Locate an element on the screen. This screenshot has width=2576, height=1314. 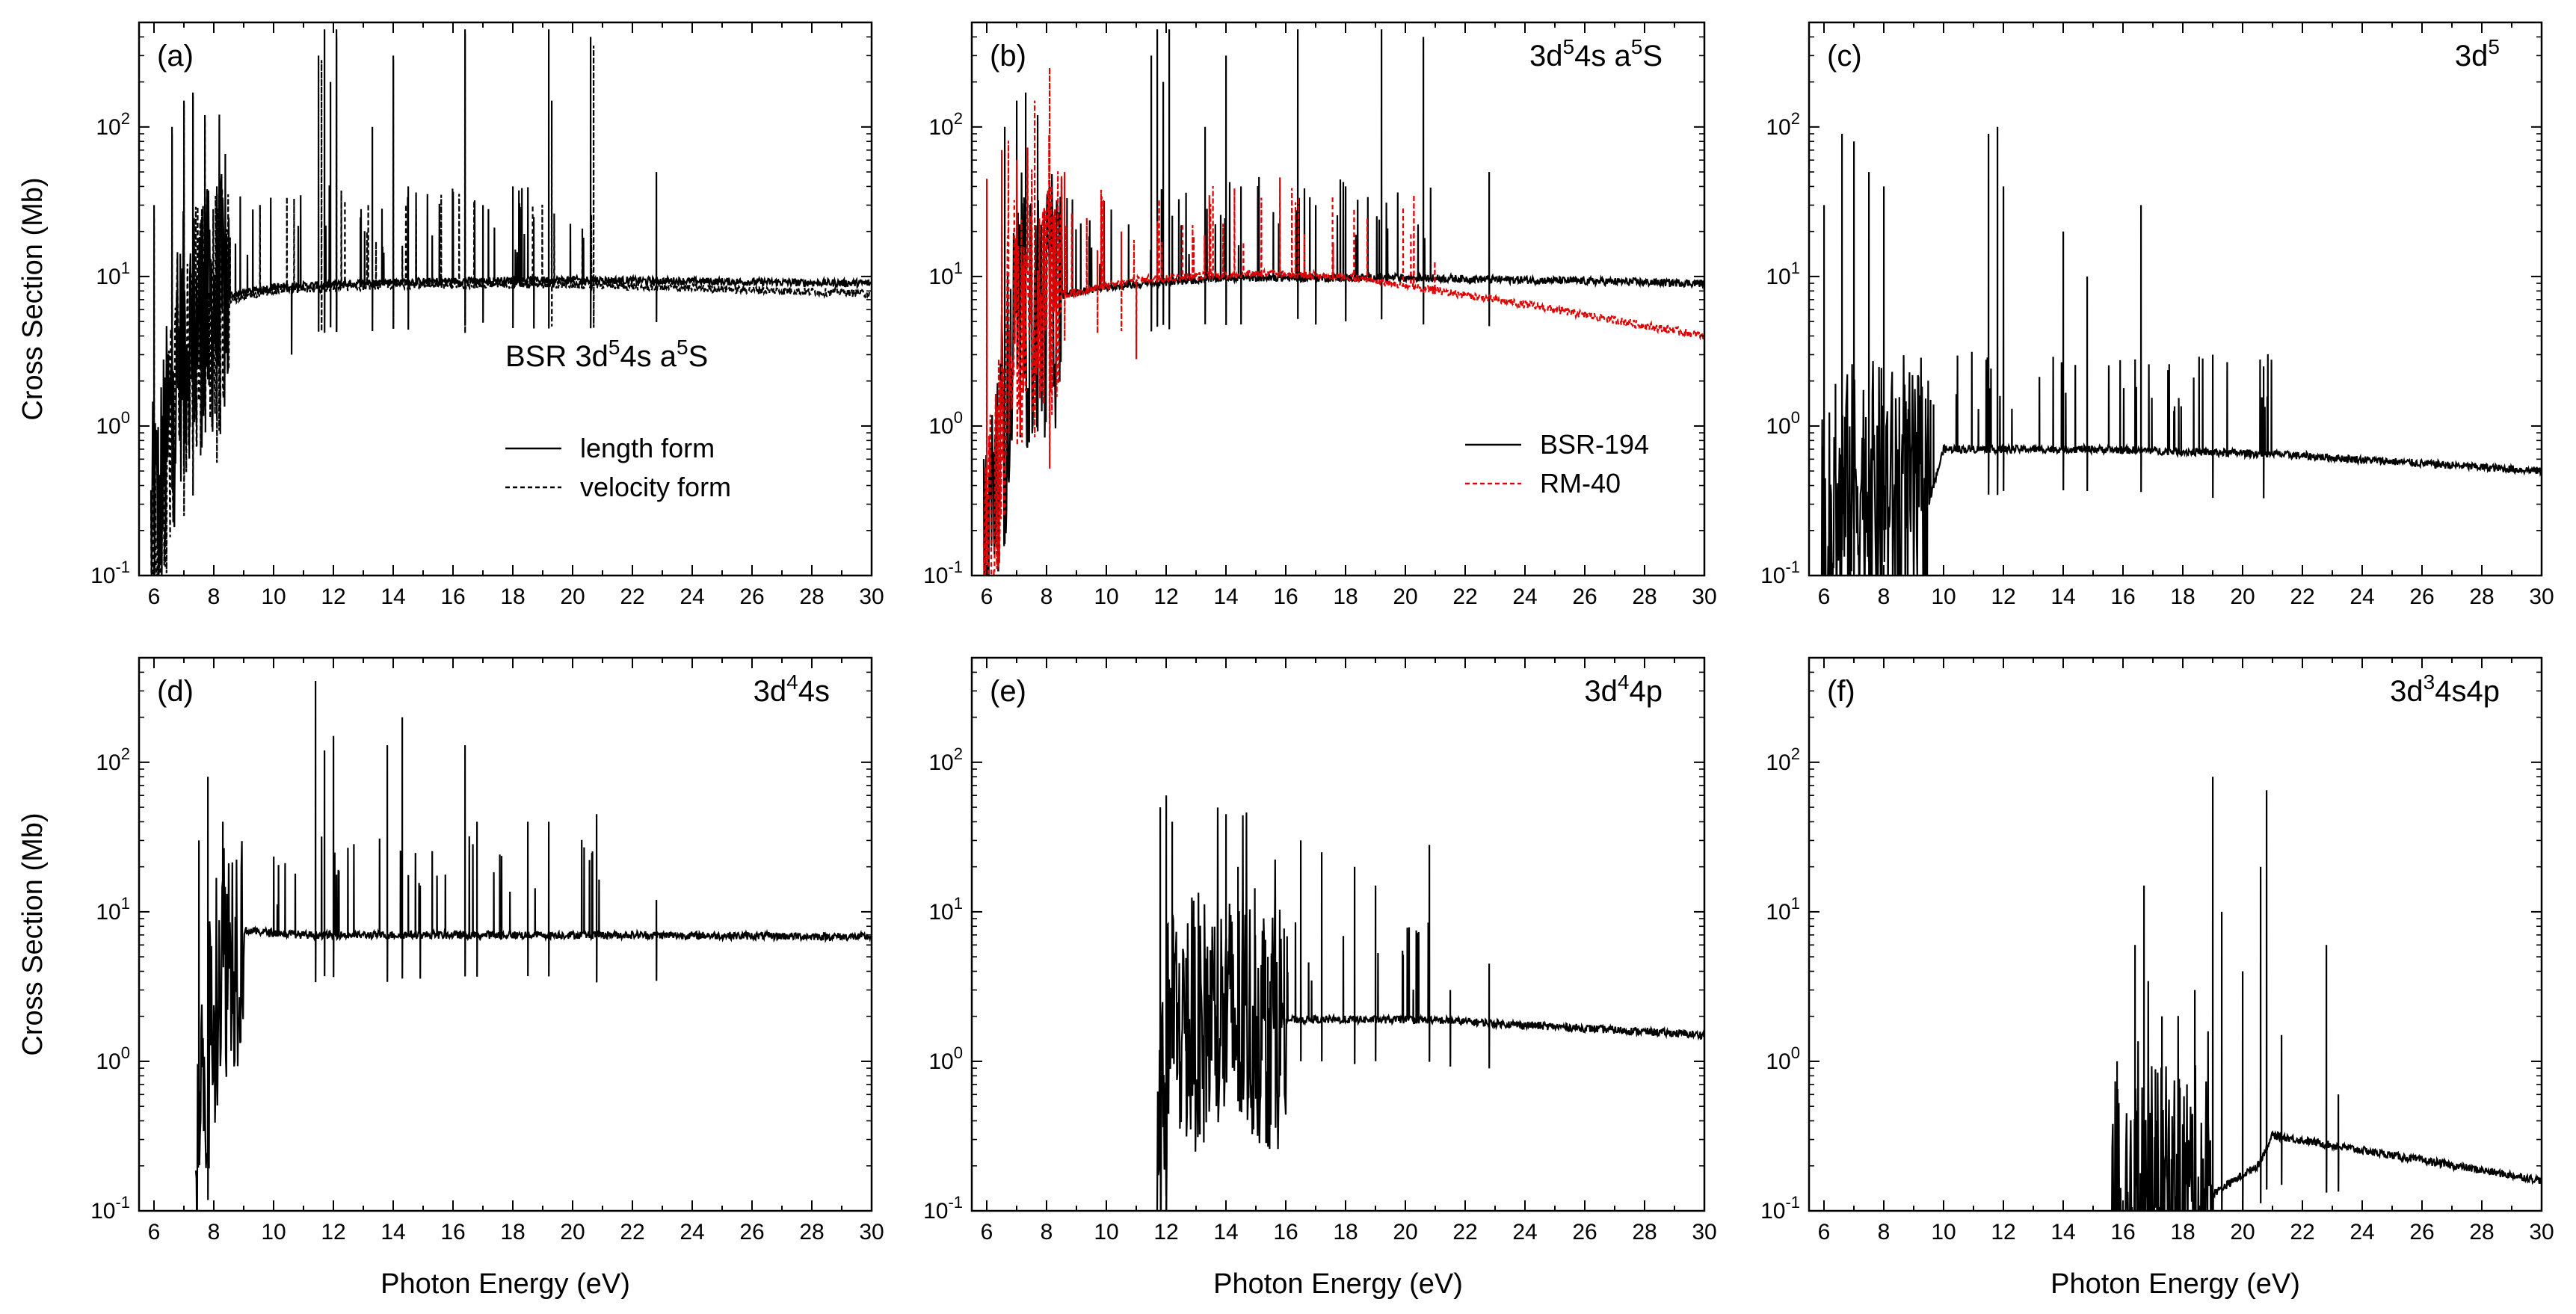
legend-label: length form is located at coordinates (647, 448).